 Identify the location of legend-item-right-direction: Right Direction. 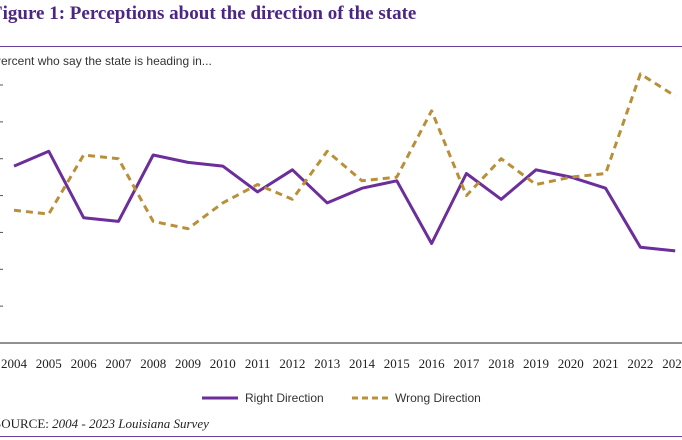
(263, 398).